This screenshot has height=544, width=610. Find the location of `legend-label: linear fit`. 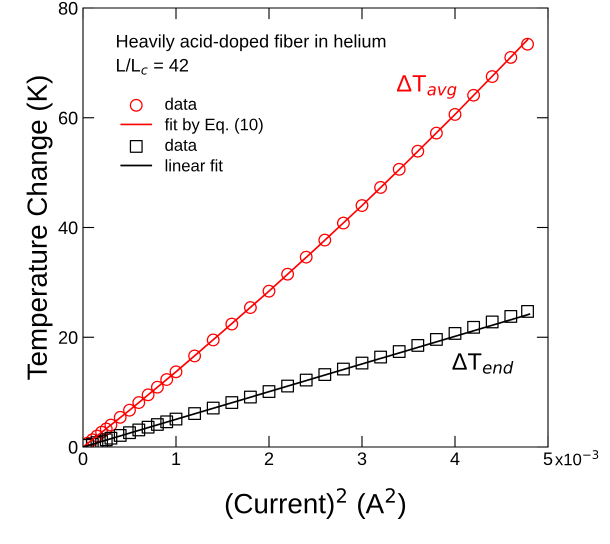

legend-label: linear fit is located at coordinates (194, 165).